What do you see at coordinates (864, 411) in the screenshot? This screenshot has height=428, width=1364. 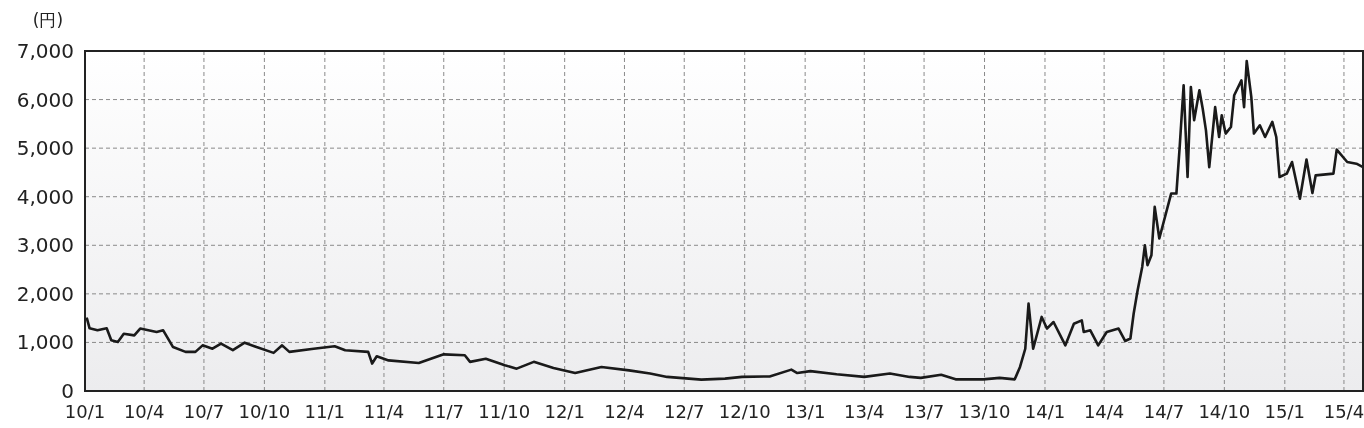 I see `x-tick-label: 13/4` at bounding box center [864, 411].